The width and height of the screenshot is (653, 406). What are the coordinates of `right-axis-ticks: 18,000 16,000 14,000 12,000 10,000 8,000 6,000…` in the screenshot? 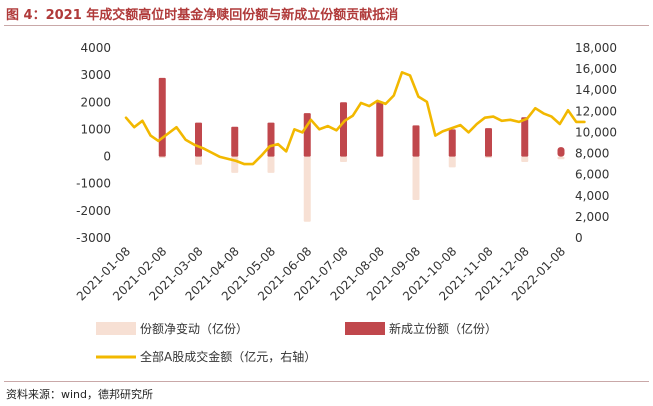 It's located at (596, 143).